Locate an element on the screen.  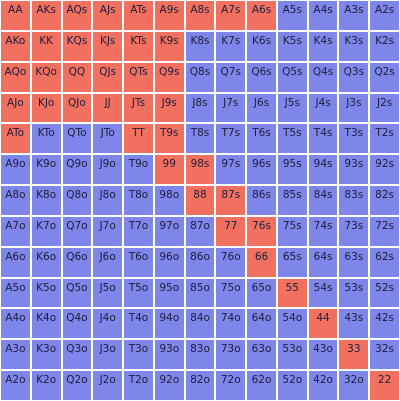
hand-cell-A7s: A7s is located at coordinates (231, 15).